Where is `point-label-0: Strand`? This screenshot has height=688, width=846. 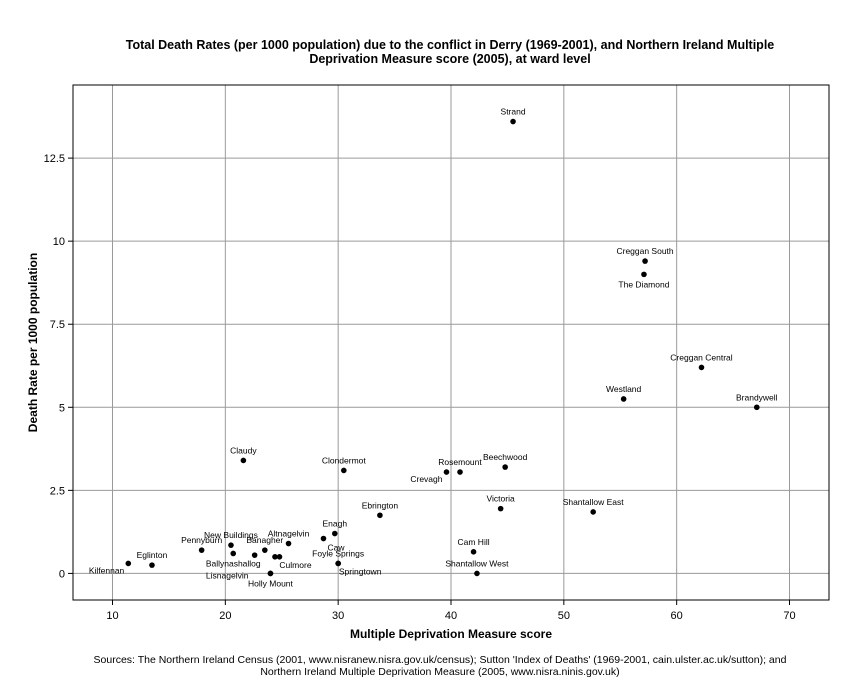
point-label-0: Strand is located at coordinates (513, 112).